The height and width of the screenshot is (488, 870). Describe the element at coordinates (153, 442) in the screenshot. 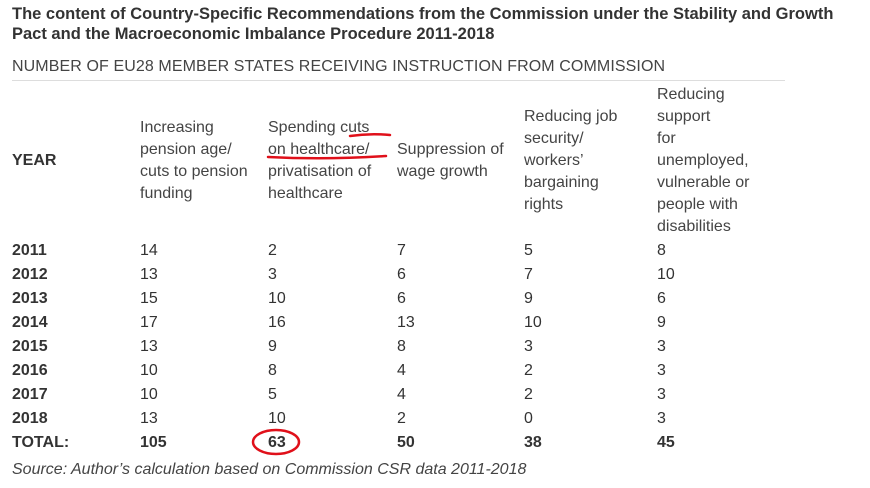

I see `total-cell: 105` at that location.